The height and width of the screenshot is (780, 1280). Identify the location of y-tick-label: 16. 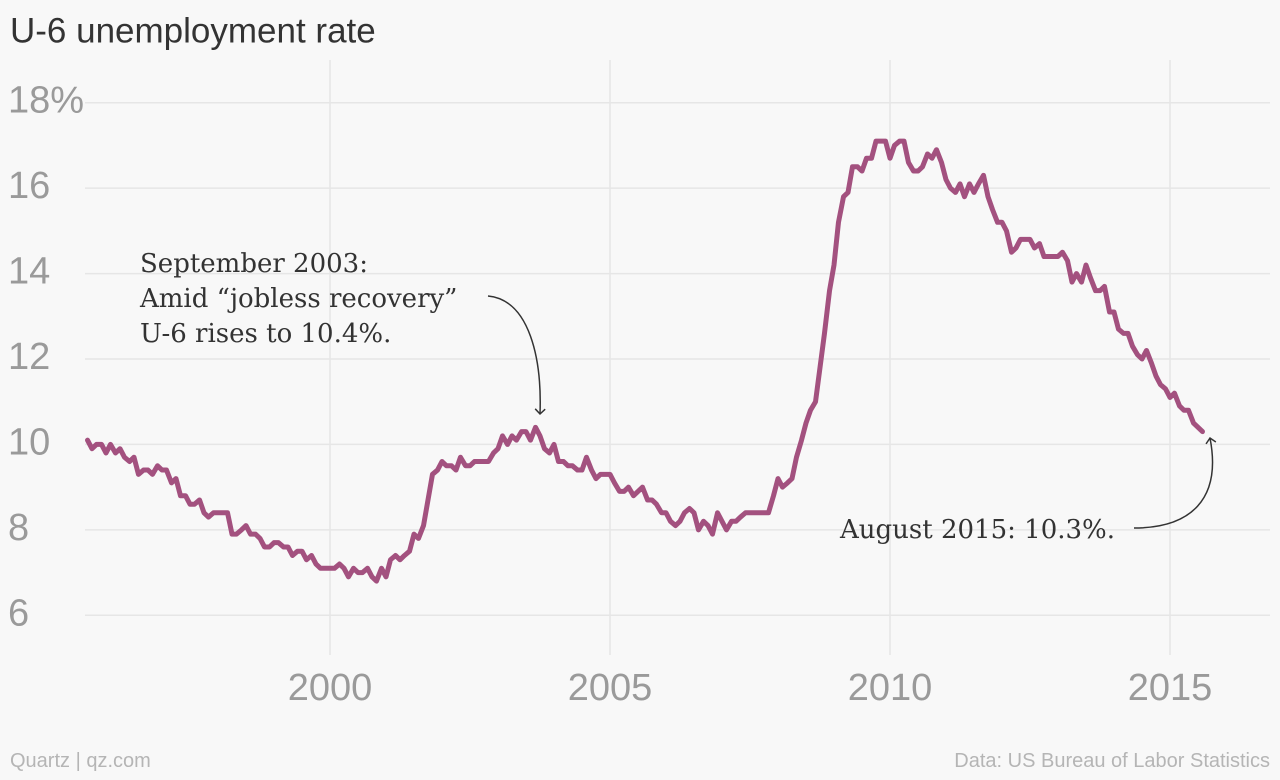
(29, 186).